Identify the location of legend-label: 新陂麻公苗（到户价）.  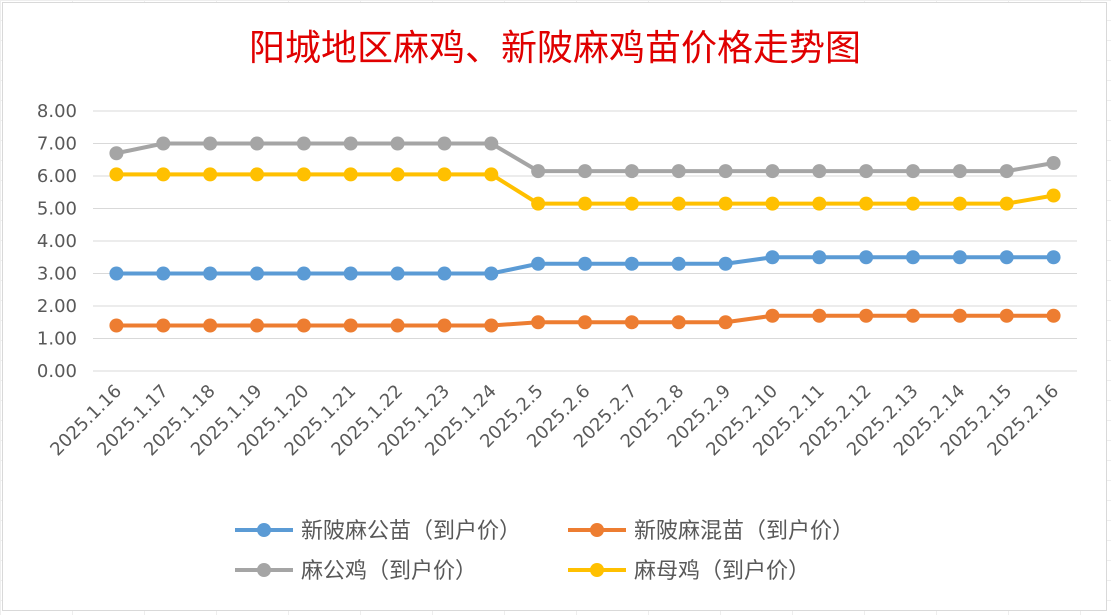
(411, 531).